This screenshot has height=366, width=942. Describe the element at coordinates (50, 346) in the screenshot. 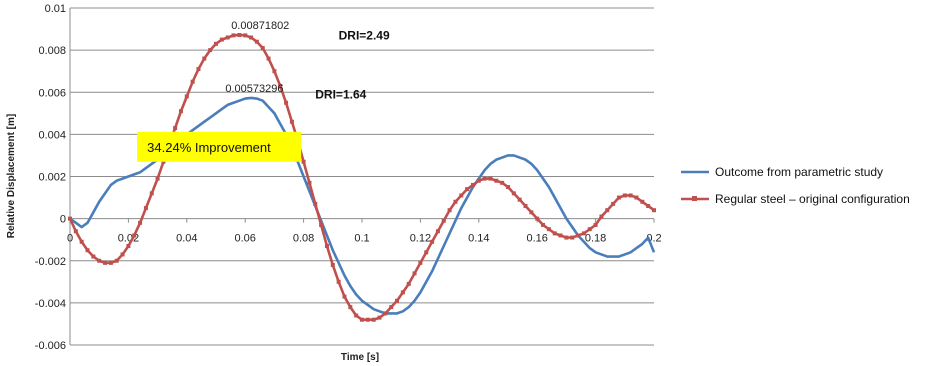

I see `y-tick-label: -0.006` at that location.